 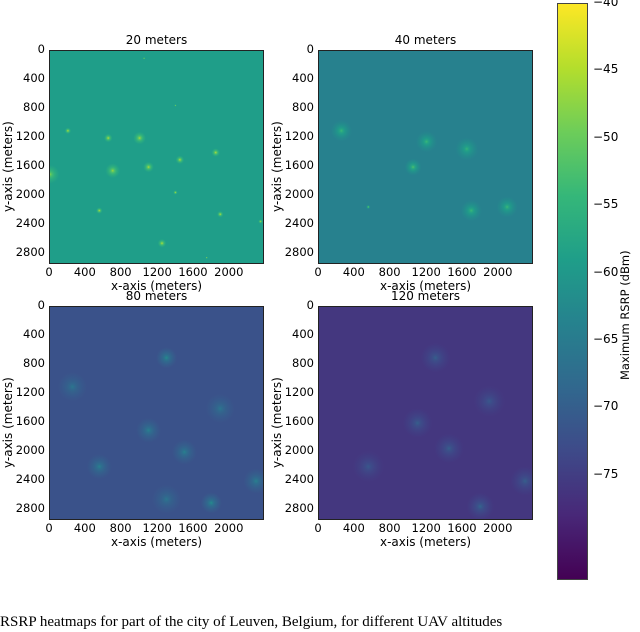 I want to click on colorbar-tick: −40, so click(x=606, y=4).